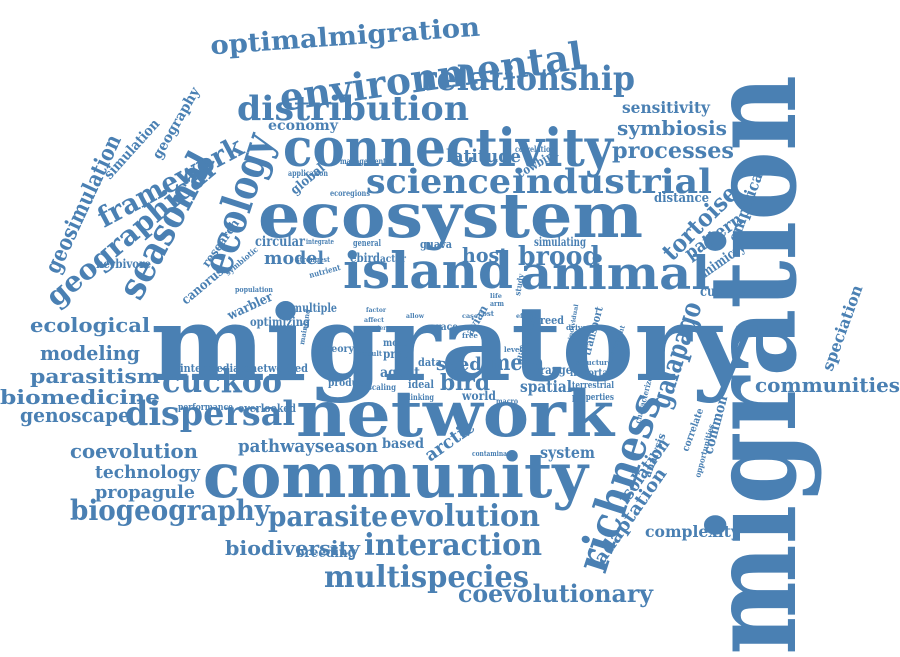 This screenshot has height=657, width=900. What do you see at coordinates (470, 316) in the screenshot?
I see `word-case: case` at bounding box center [470, 316].